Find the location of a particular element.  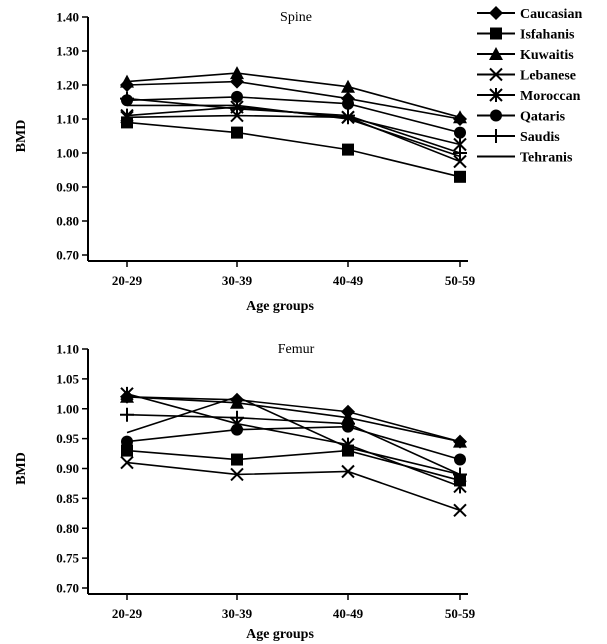

legend-entry-caucasian: Caucasian is located at coordinates (529, 14).